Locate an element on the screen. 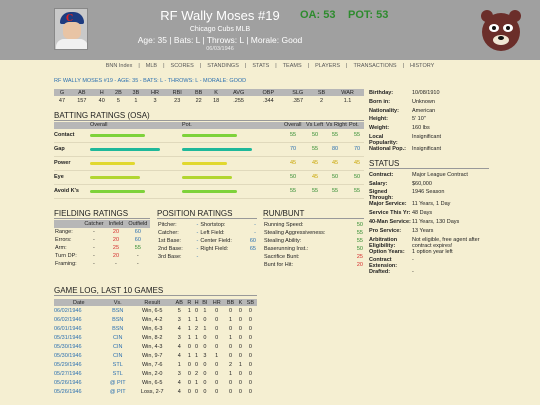  rating-vr: 45 is located at coordinates (335, 163).